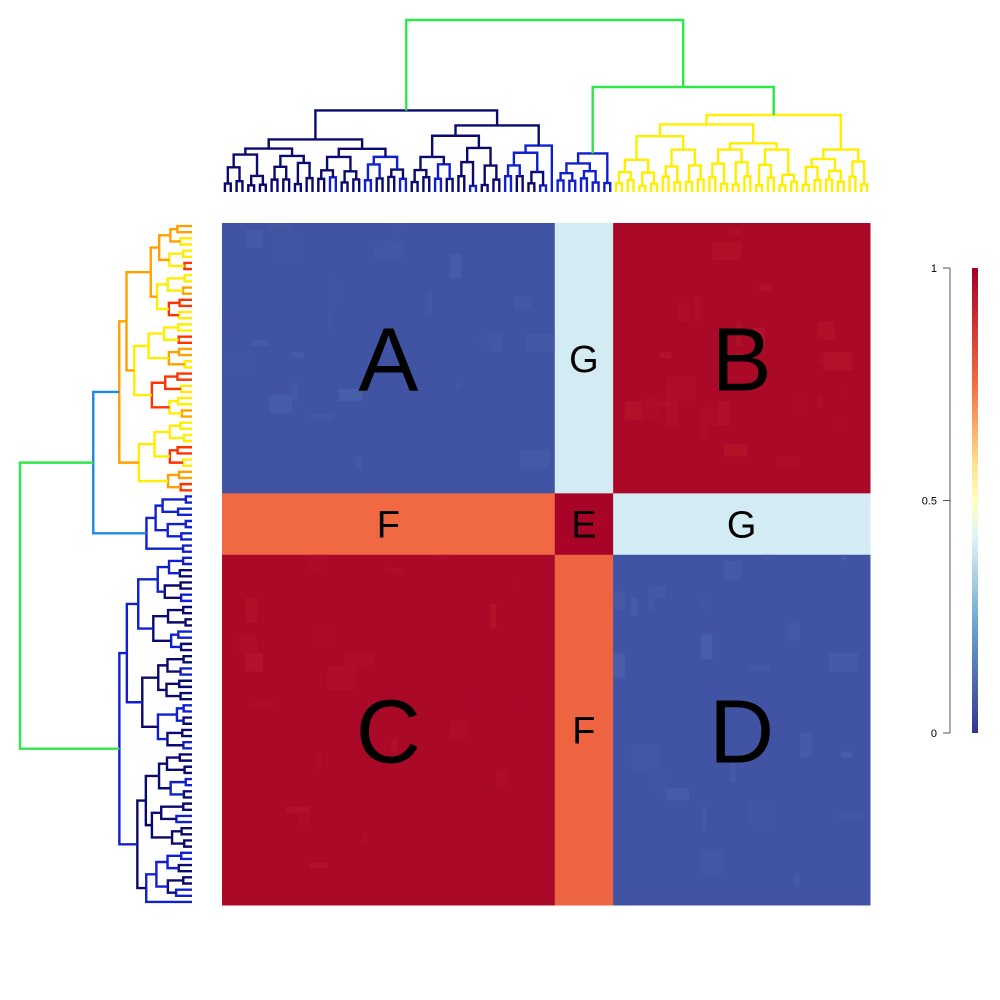  I want to click on colorbar-gradient-bar, so click(975, 500).